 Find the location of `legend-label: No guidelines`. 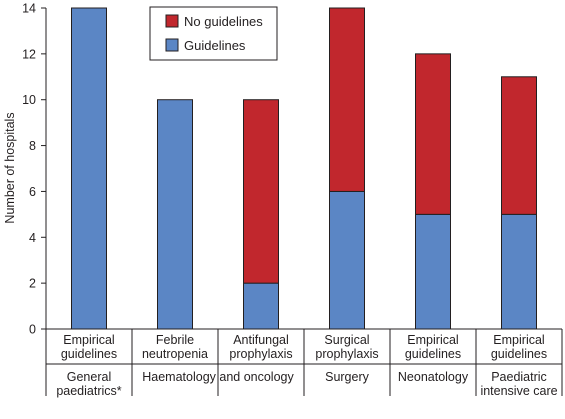

legend-label: No guidelines is located at coordinates (223, 21).